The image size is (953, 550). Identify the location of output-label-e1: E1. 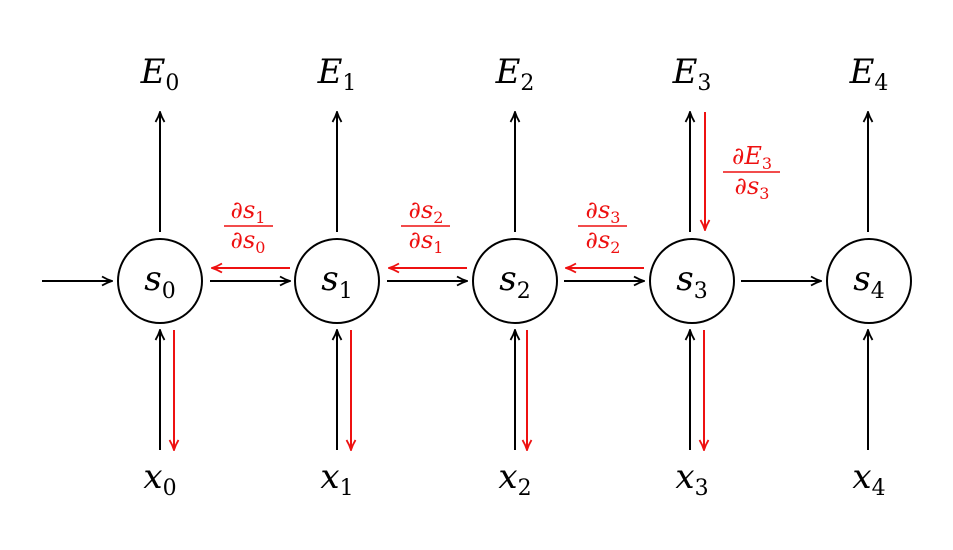
(337, 74).